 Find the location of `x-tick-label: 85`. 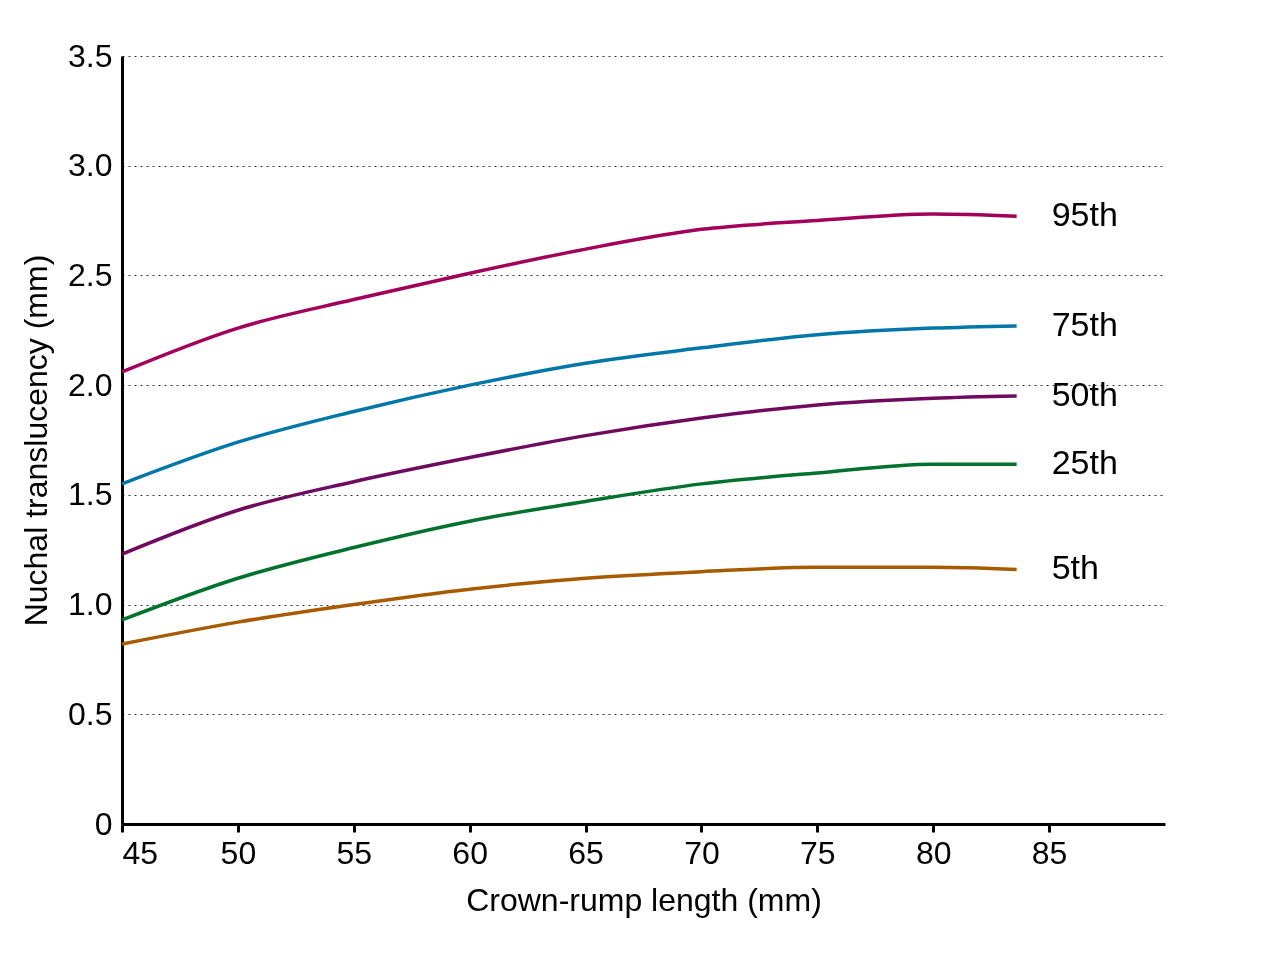

x-tick-label: 85 is located at coordinates (1049, 852).